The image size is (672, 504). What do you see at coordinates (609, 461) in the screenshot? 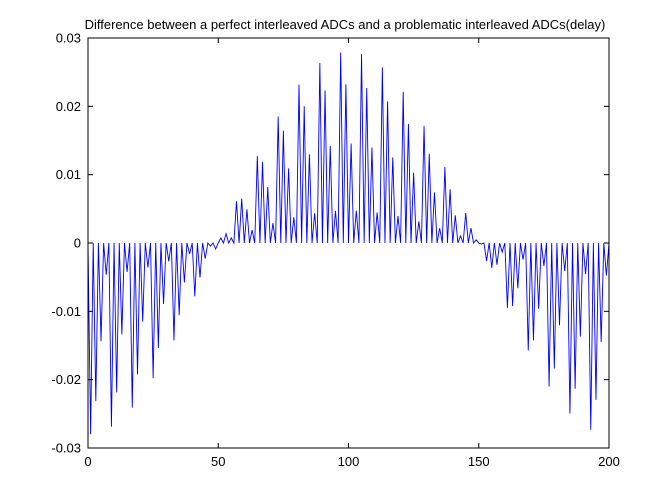
I see `x-tick-label: 200` at bounding box center [609, 461].